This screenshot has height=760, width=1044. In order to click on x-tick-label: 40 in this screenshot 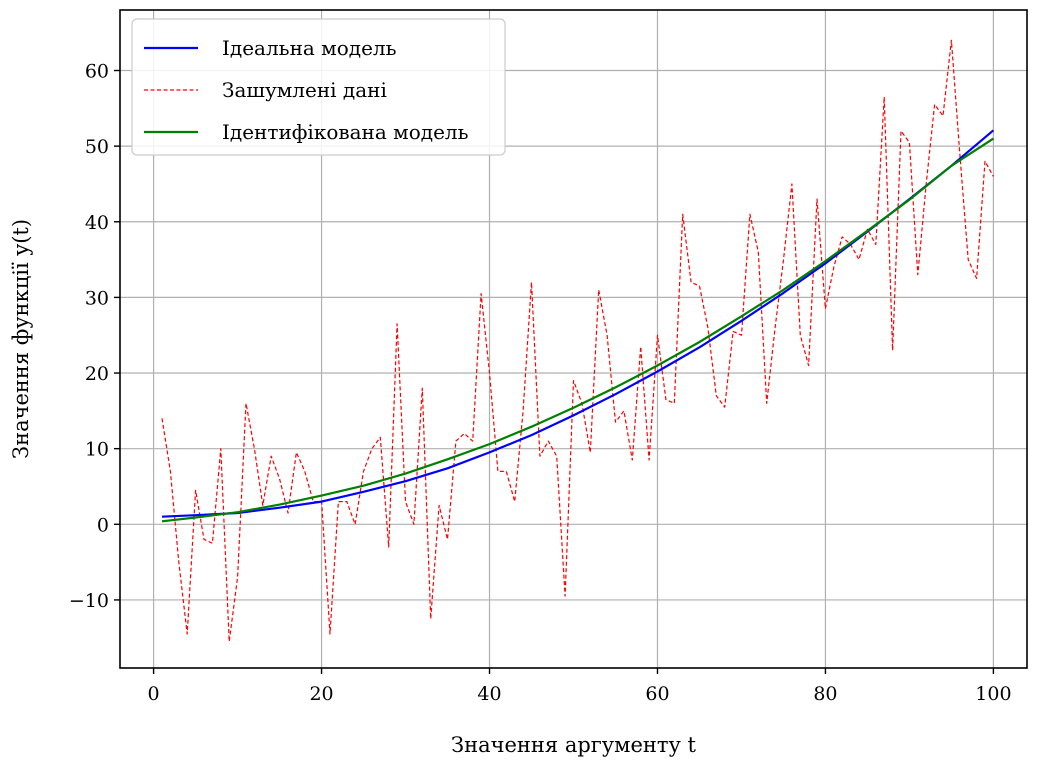, I will do `click(489, 694)`.